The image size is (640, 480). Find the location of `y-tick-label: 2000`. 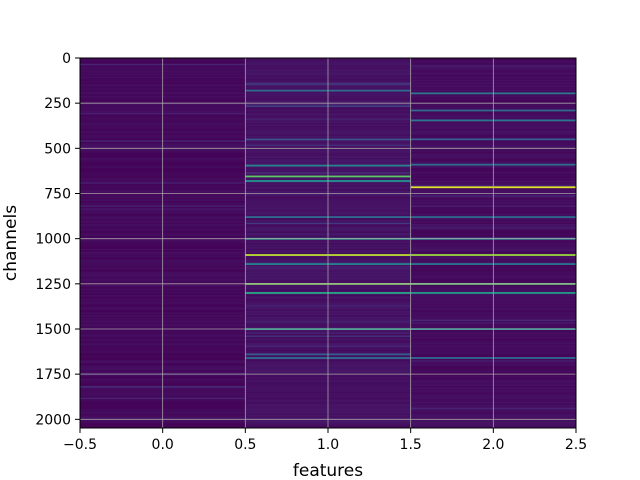

y-tick-label: 2000 is located at coordinates (53, 420).